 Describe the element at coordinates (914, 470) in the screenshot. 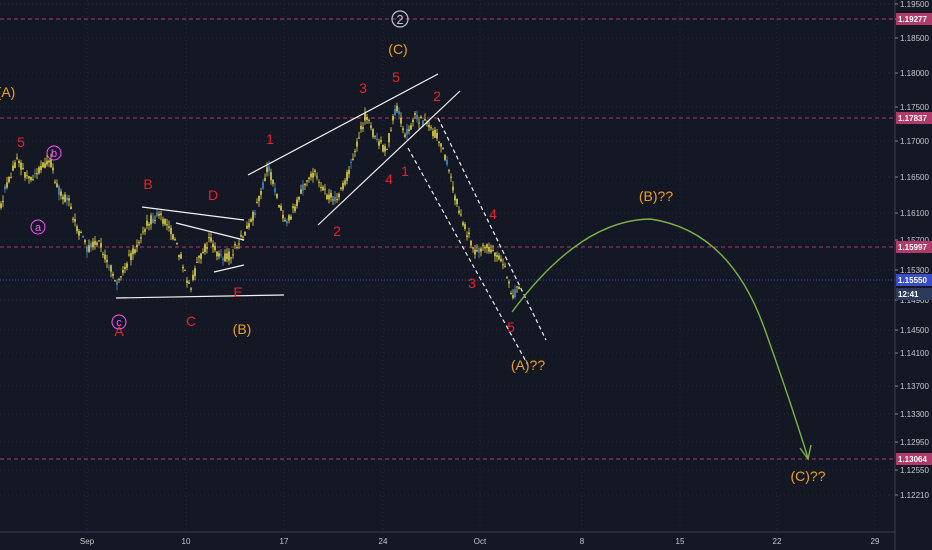

I see `y-tick-label: 1.12550` at that location.